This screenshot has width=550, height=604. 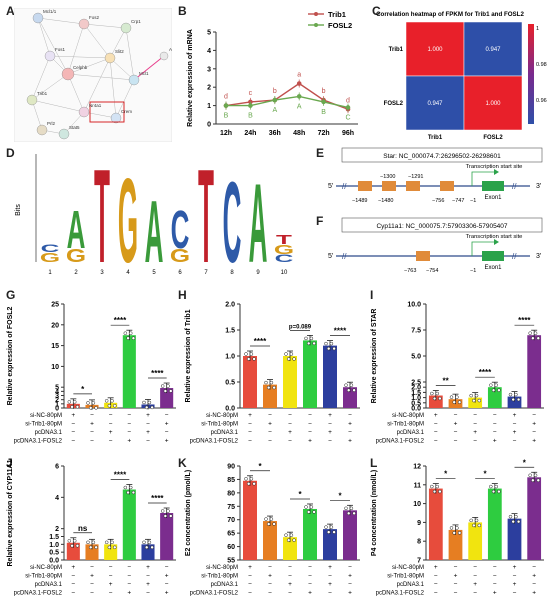 What do you see at coordinates (300, 327) in the screenshot?
I see `significance-label: p=0.089` at bounding box center [300, 327].